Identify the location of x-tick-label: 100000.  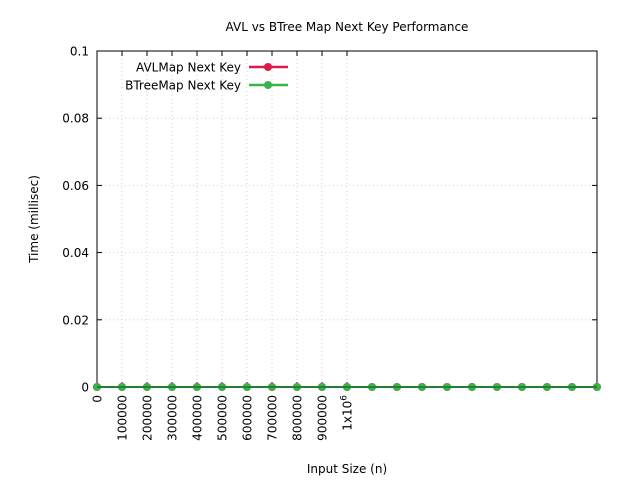
(123, 418).